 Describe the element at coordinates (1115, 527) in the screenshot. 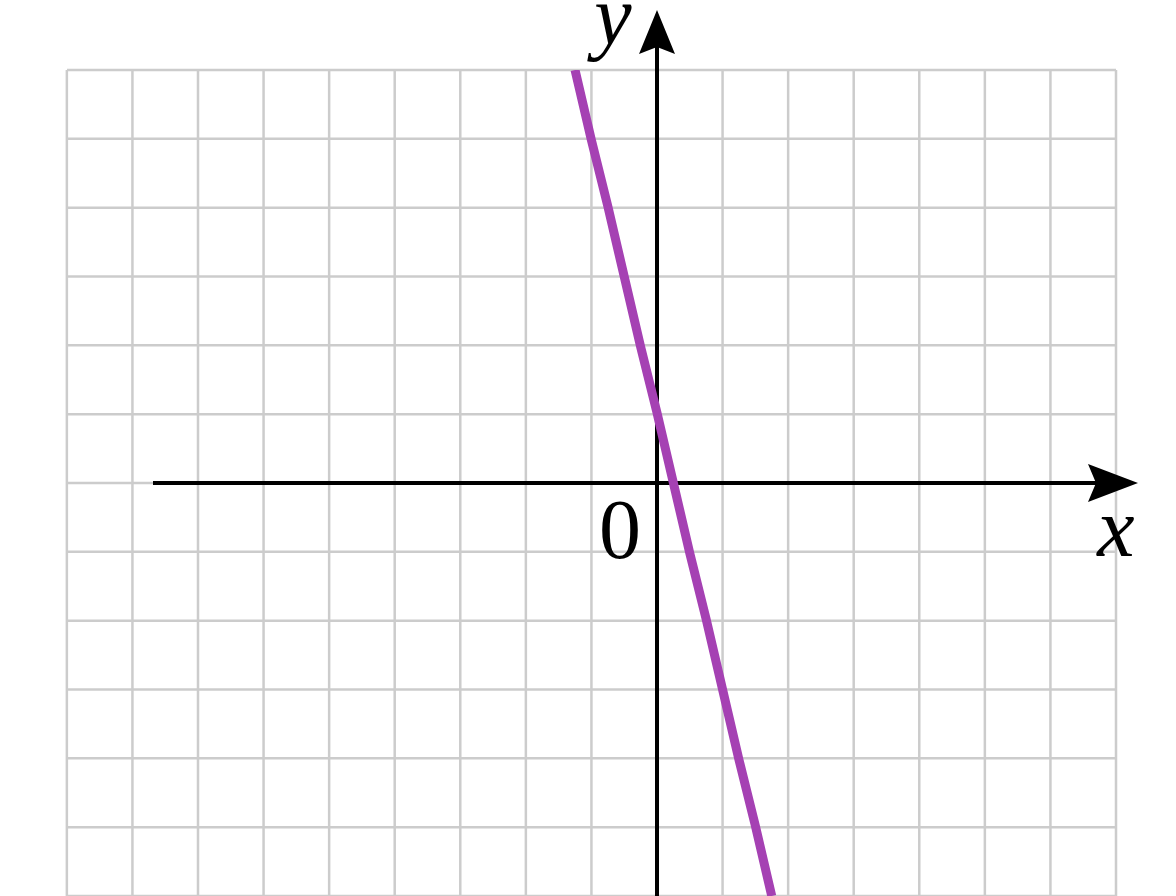

I see `x-axis-title: x` at that location.